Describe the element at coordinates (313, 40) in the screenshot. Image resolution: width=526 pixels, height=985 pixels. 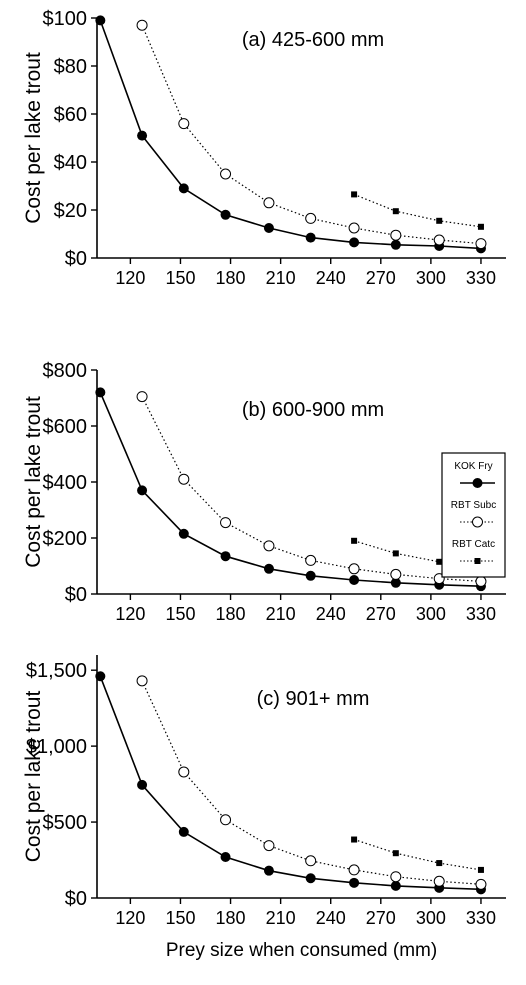
I see `panel-title: (a) 425-600 mm` at that location.